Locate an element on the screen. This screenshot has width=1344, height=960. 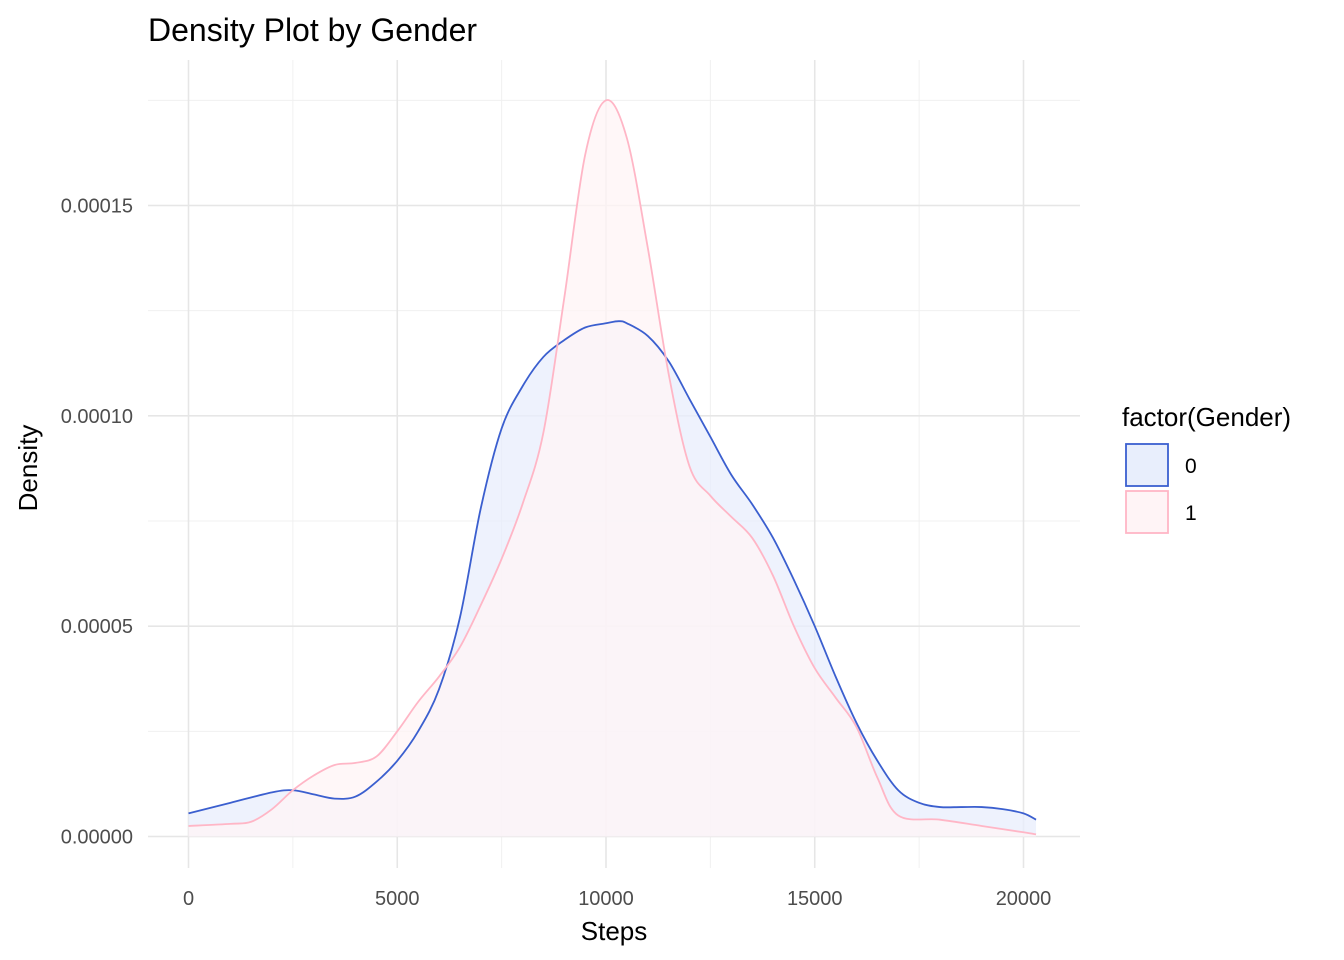
x-axis-ticks: 0 5000 10000 15000 20000 is located at coordinates (617, 899).